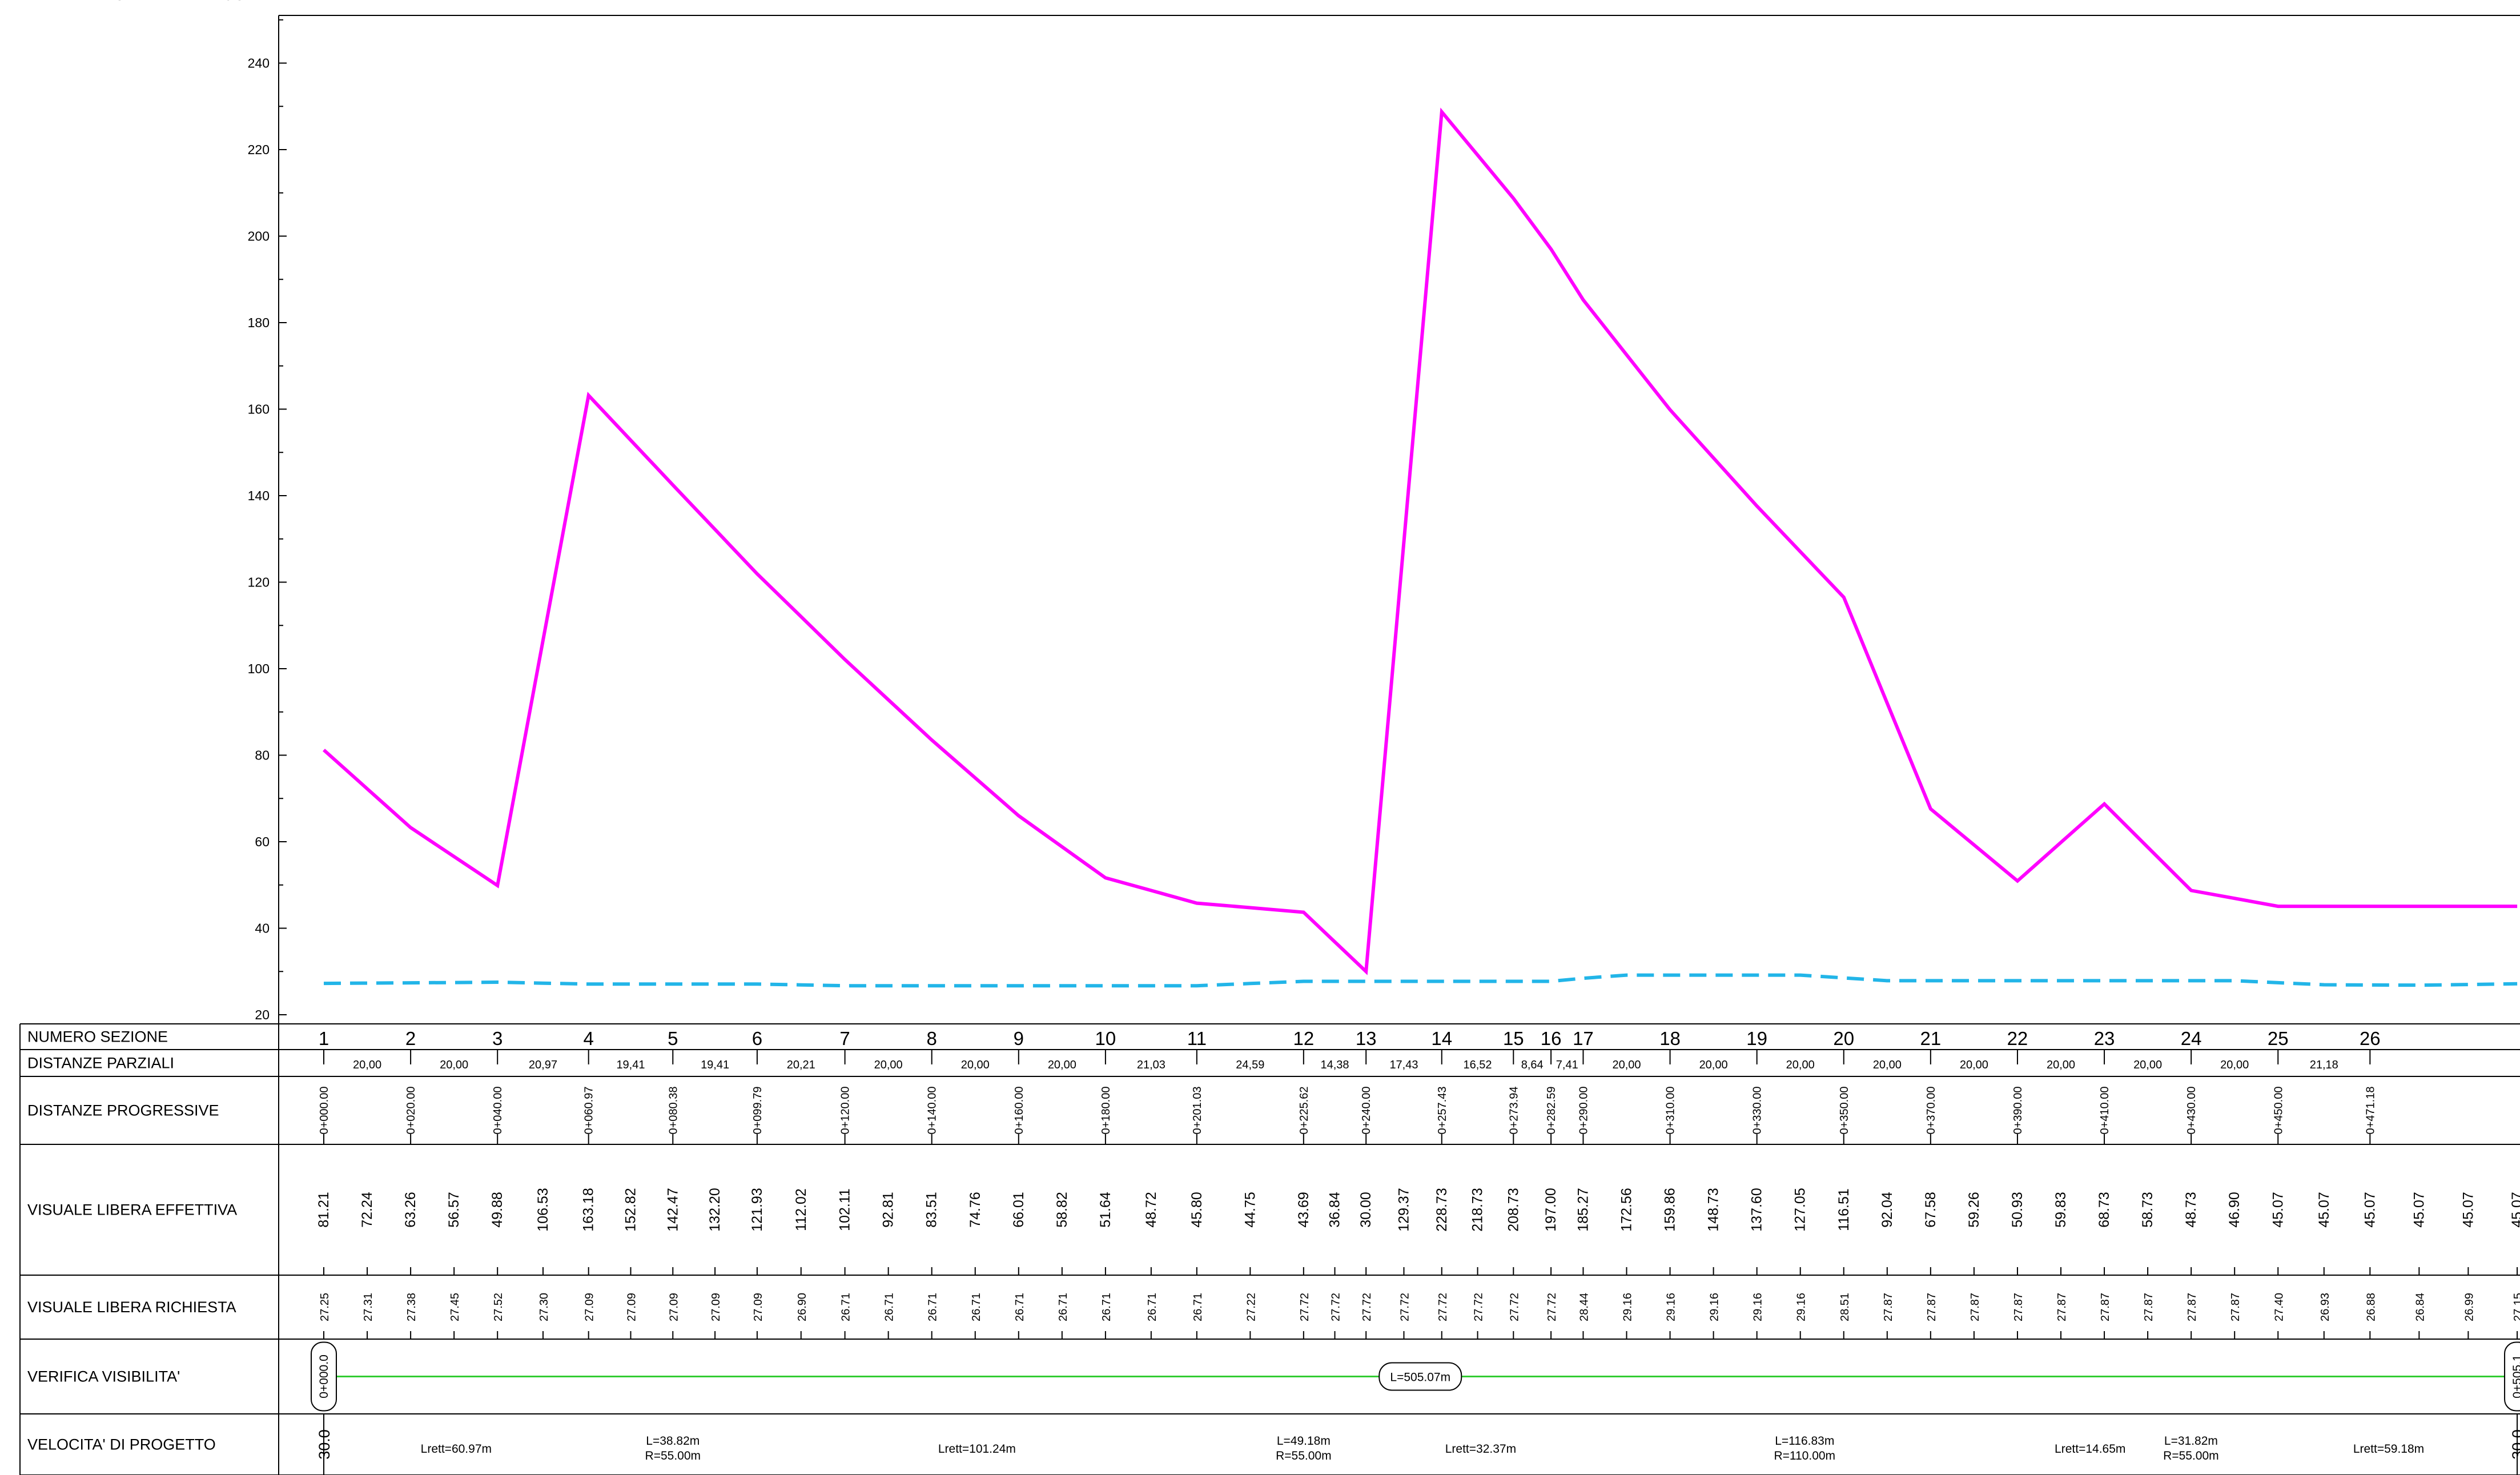 This screenshot has height=1475, width=2520. Describe the element at coordinates (259, 668) in the screenshot. I see `y-tick-label: 100` at that location.